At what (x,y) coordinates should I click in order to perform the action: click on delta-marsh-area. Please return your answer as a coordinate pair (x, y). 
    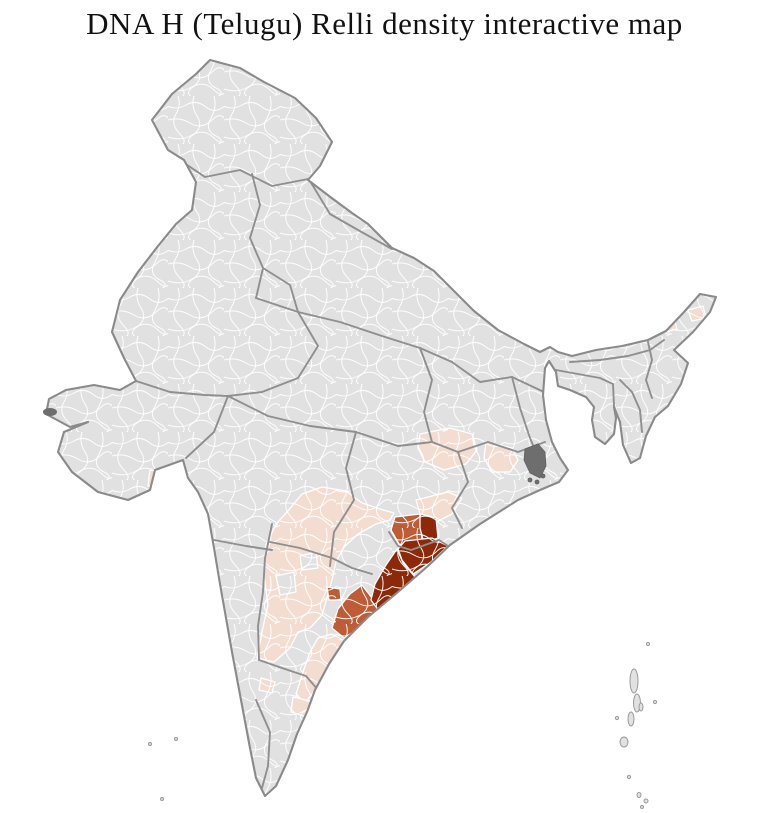
    Looking at the image, I should click on (535, 464).